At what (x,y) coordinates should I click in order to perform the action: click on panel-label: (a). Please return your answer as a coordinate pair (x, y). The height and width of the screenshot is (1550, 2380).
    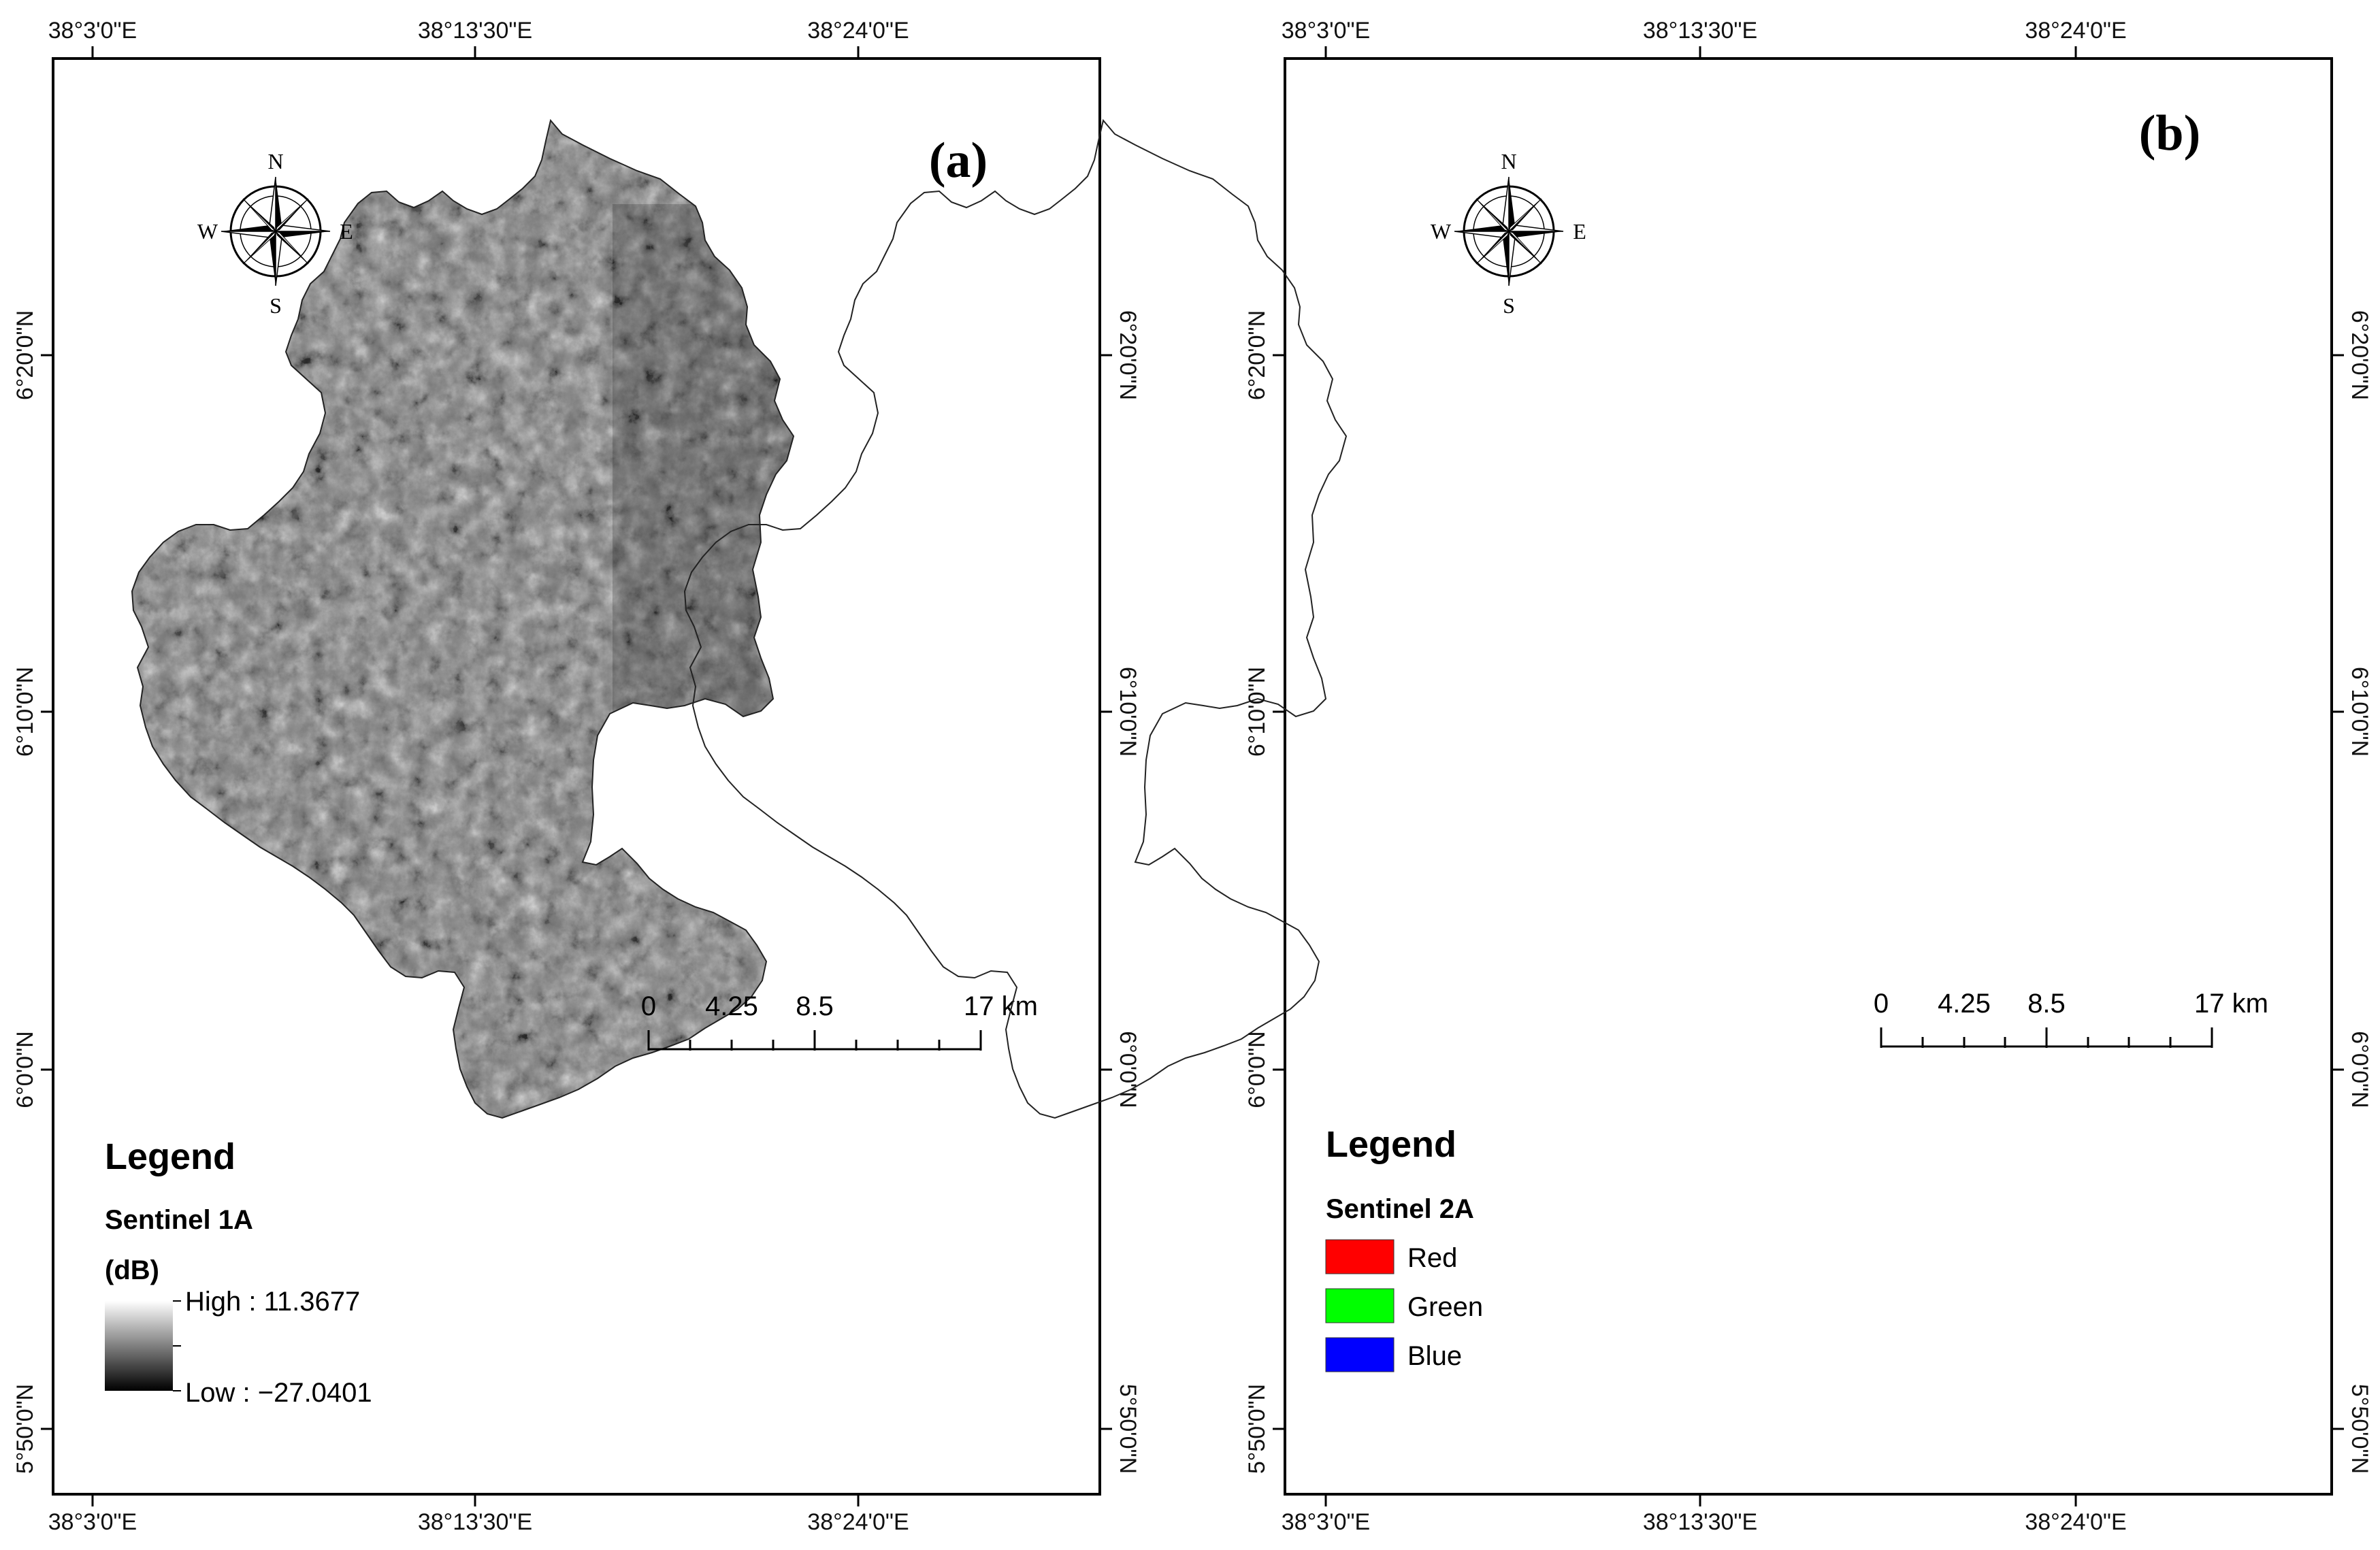
    Looking at the image, I should click on (958, 160).